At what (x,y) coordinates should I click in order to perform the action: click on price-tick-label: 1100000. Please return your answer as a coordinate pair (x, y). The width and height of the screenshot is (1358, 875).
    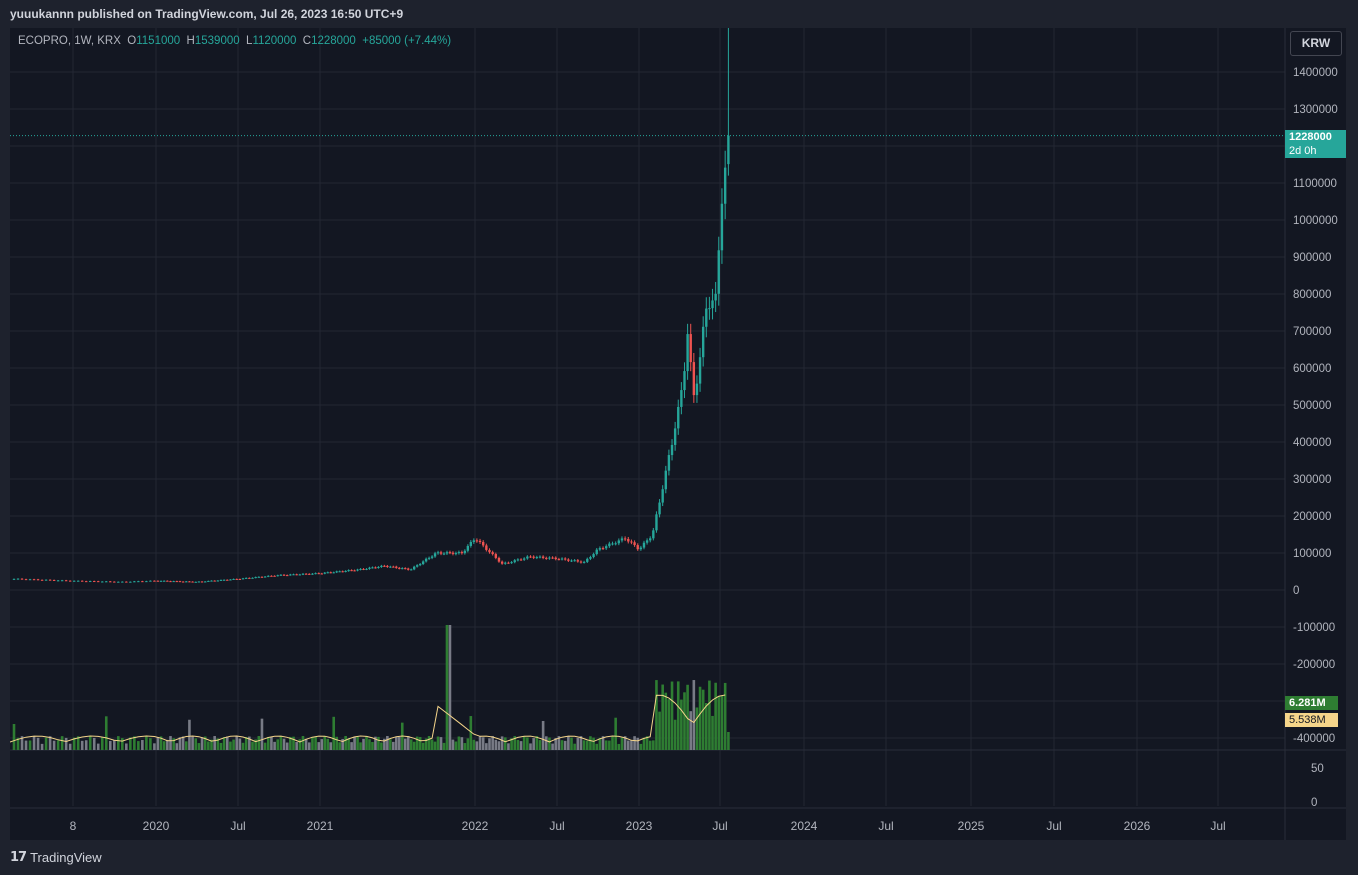
    Looking at the image, I should click on (1315, 184).